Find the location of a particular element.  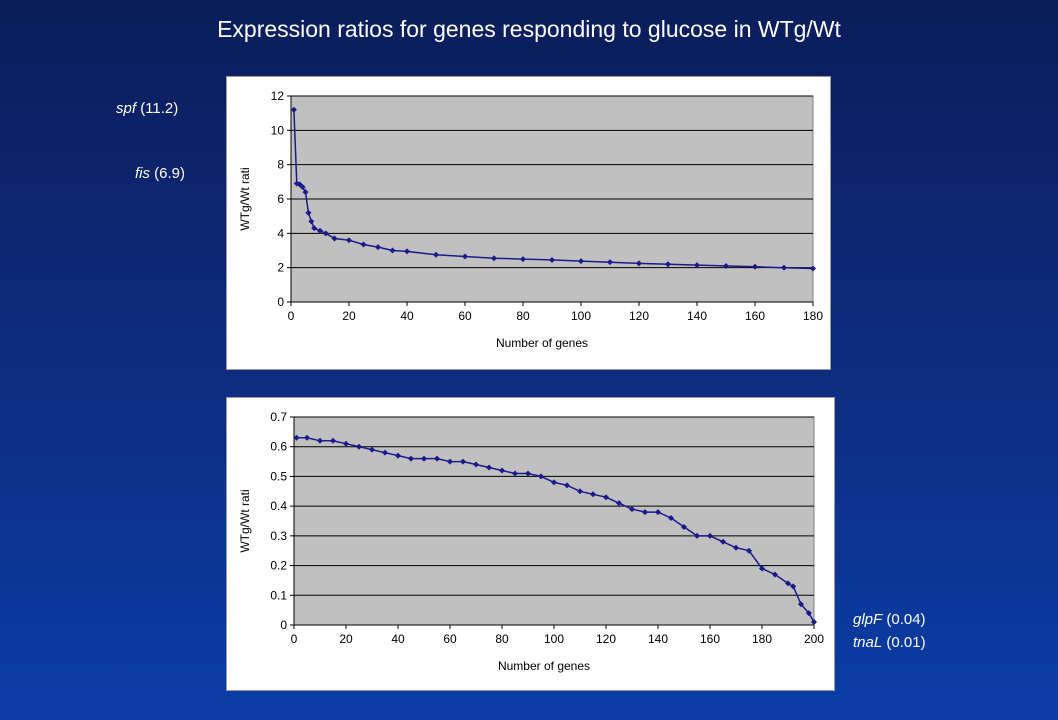

annotation-glpf: glpF (0.04) is located at coordinates (889, 619).